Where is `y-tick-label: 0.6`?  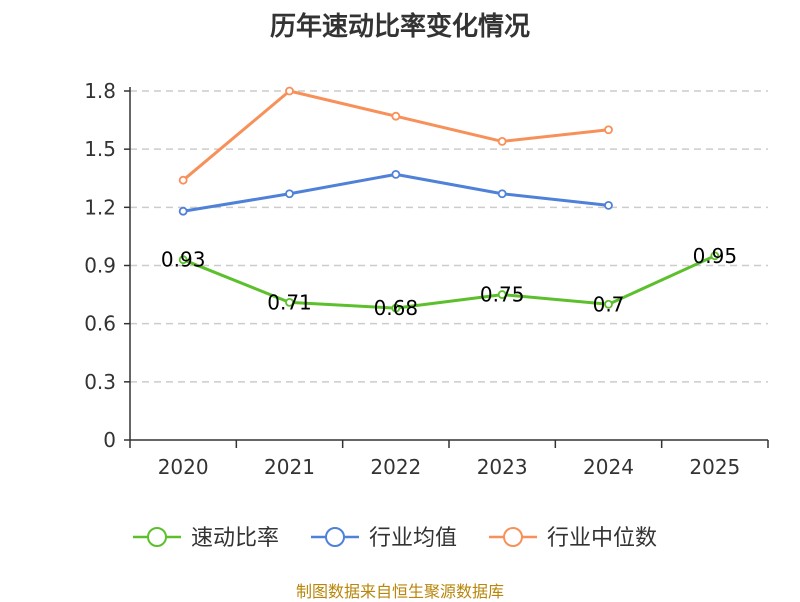 y-tick-label: 0.6 is located at coordinates (100, 324).